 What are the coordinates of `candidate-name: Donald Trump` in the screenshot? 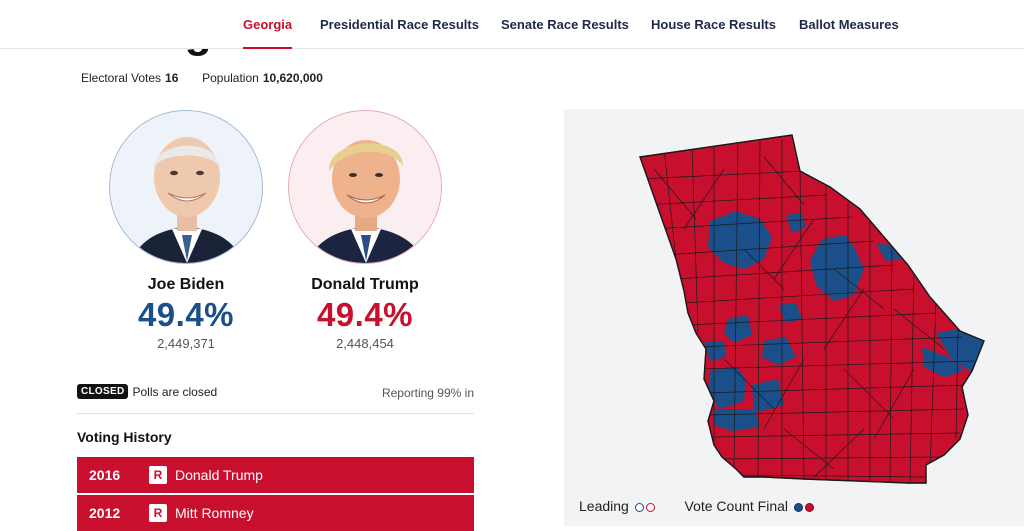 It's located at (365, 284).